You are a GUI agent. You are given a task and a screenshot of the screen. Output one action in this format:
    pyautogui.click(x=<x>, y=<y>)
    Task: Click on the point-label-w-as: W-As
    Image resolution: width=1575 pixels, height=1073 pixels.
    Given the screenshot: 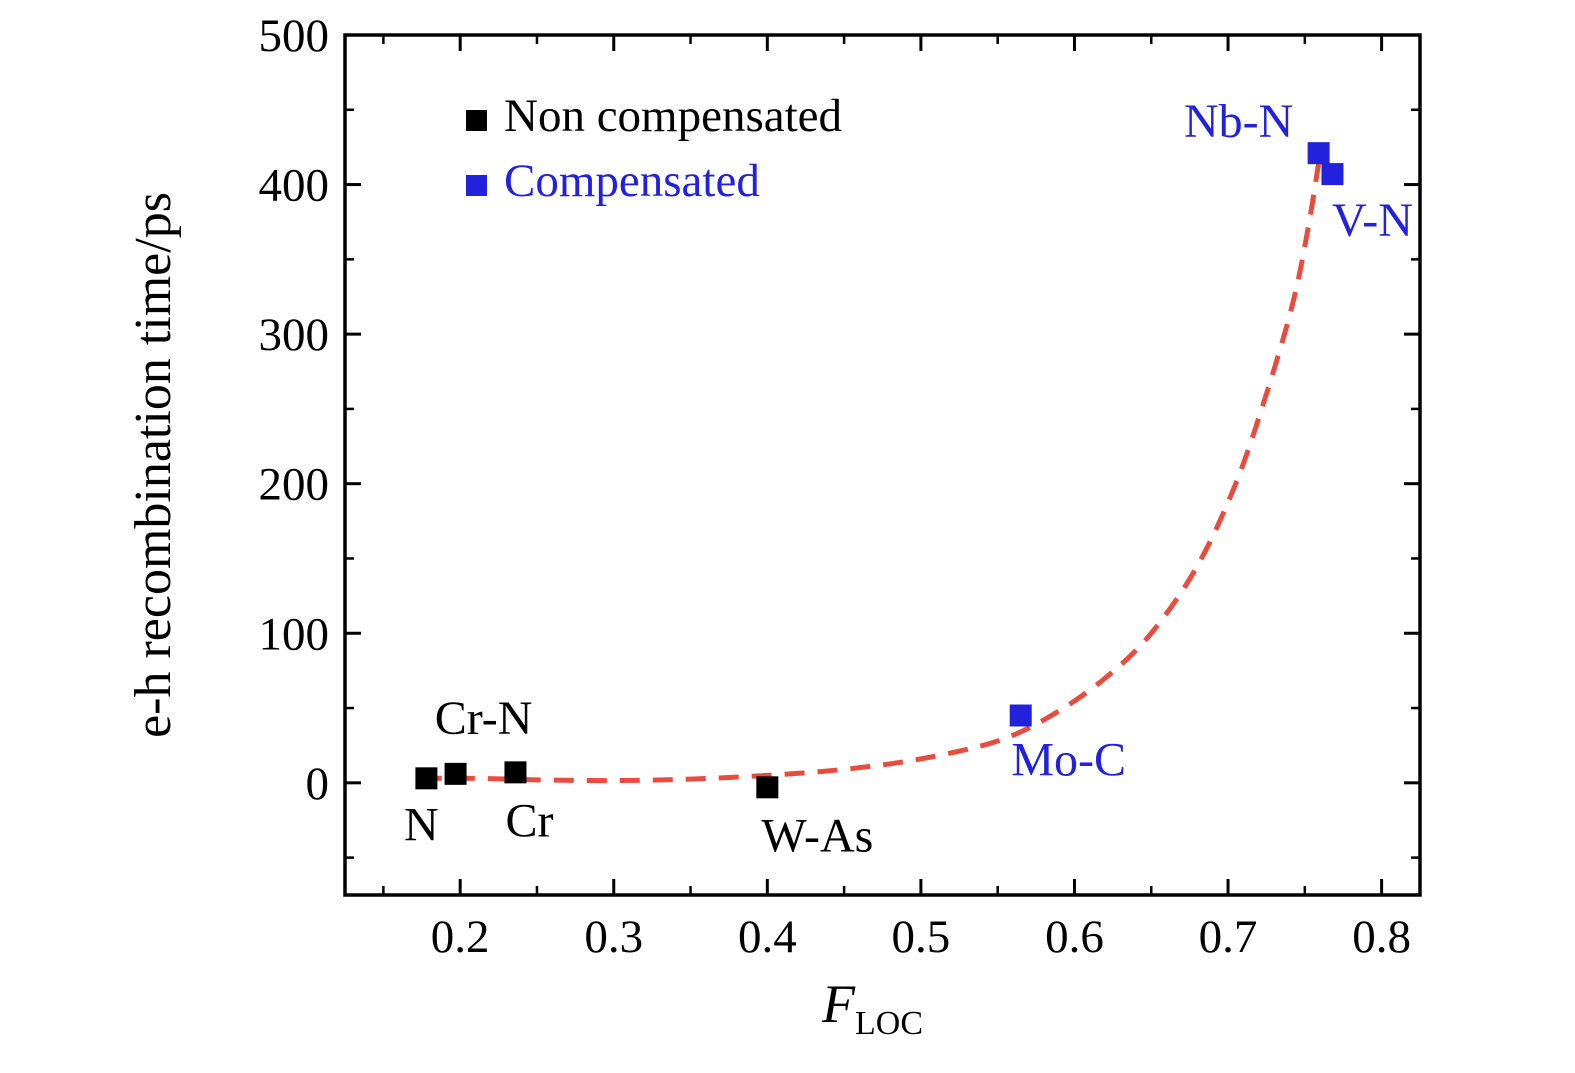 What is the action you would take?
    pyautogui.click(x=817, y=835)
    